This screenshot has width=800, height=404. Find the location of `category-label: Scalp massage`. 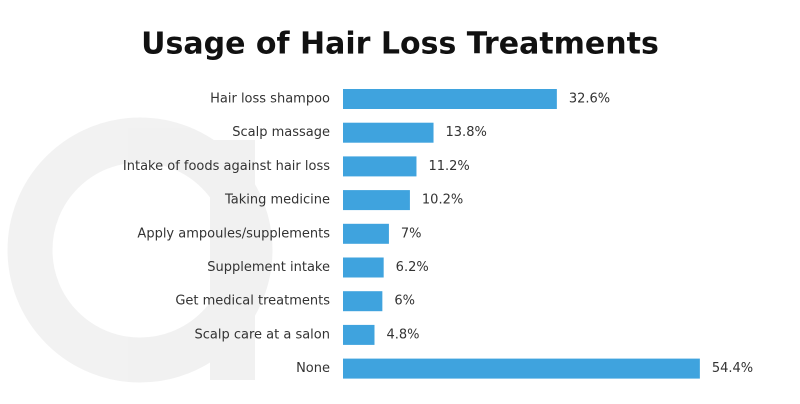

category-label: Scalp massage is located at coordinates (281, 132).